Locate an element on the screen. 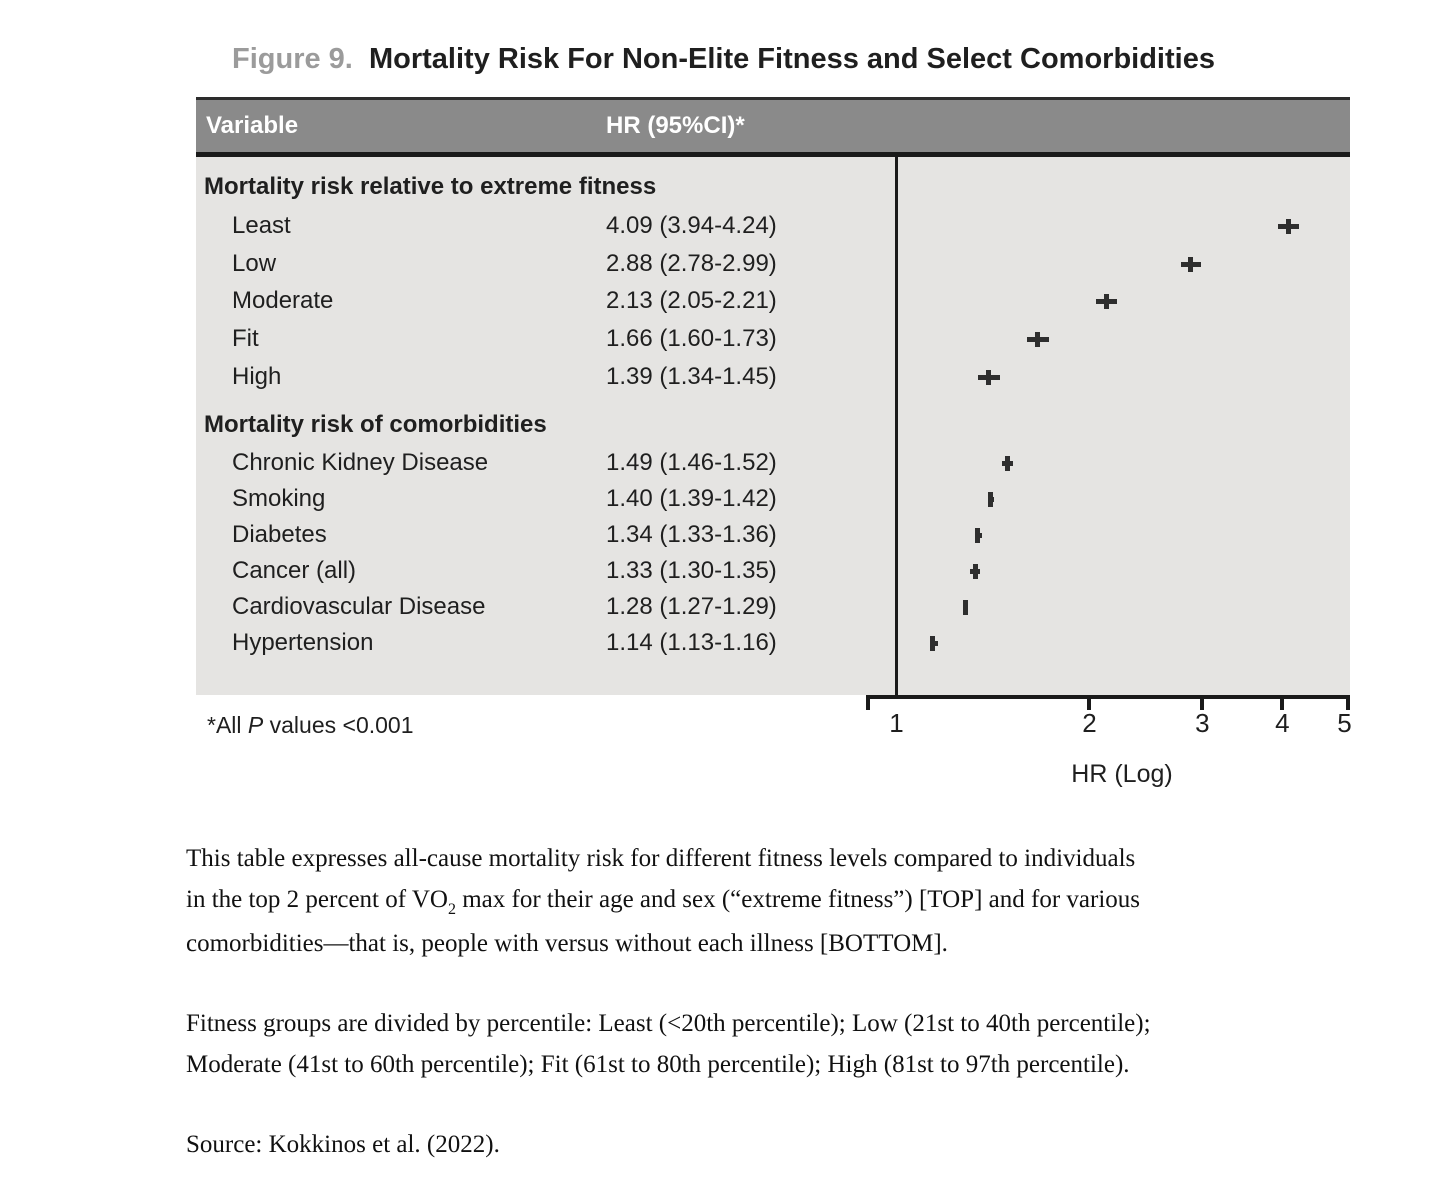 This screenshot has width=1456, height=1196. row-hr-value: 4.09 (3.94-4.24) is located at coordinates (691, 225).